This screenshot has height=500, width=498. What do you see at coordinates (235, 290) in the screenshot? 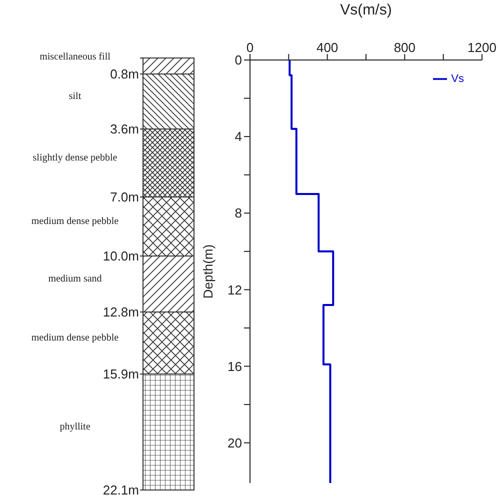
I see `y-tick-label: 12` at bounding box center [235, 290].